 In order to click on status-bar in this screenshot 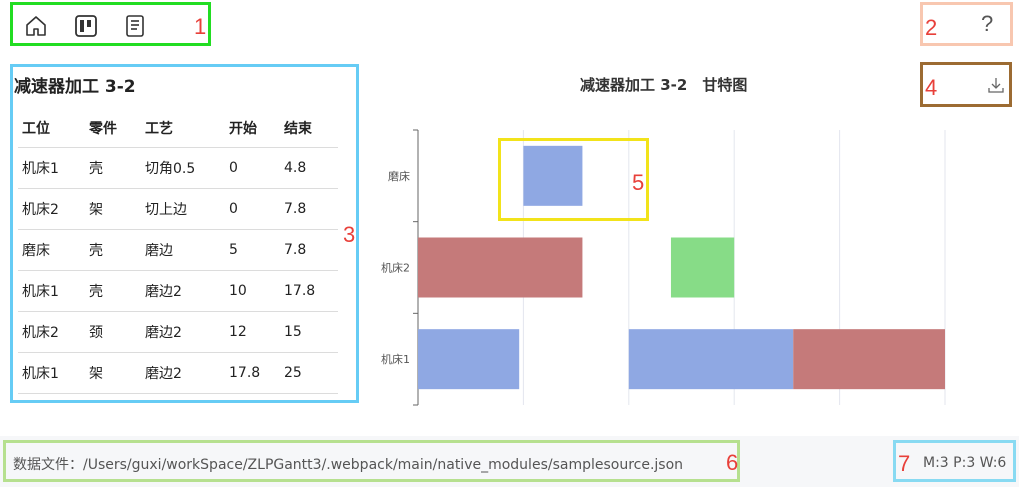, I will do `click(509, 461)`.